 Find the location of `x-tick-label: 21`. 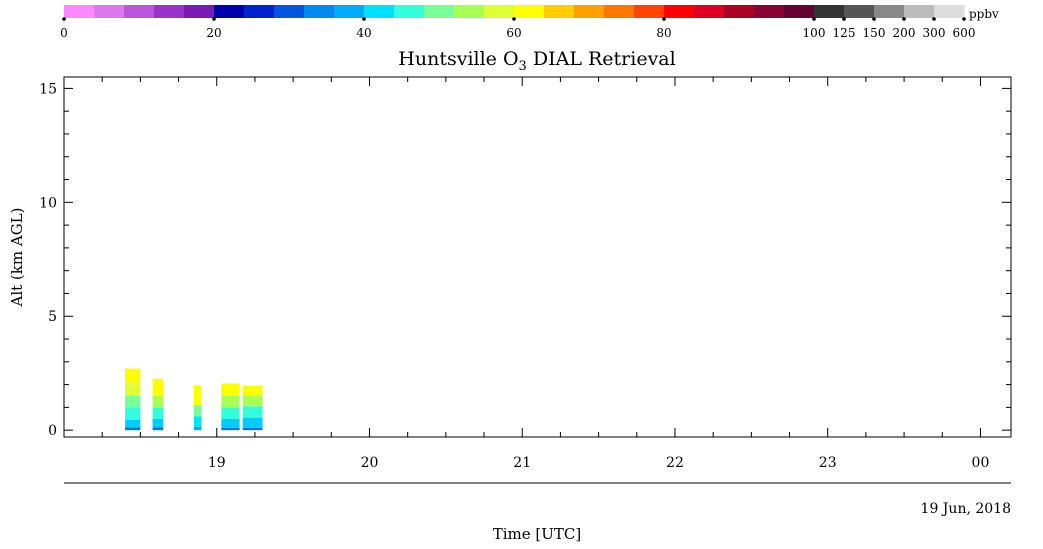

x-tick-label: 21 is located at coordinates (522, 463).